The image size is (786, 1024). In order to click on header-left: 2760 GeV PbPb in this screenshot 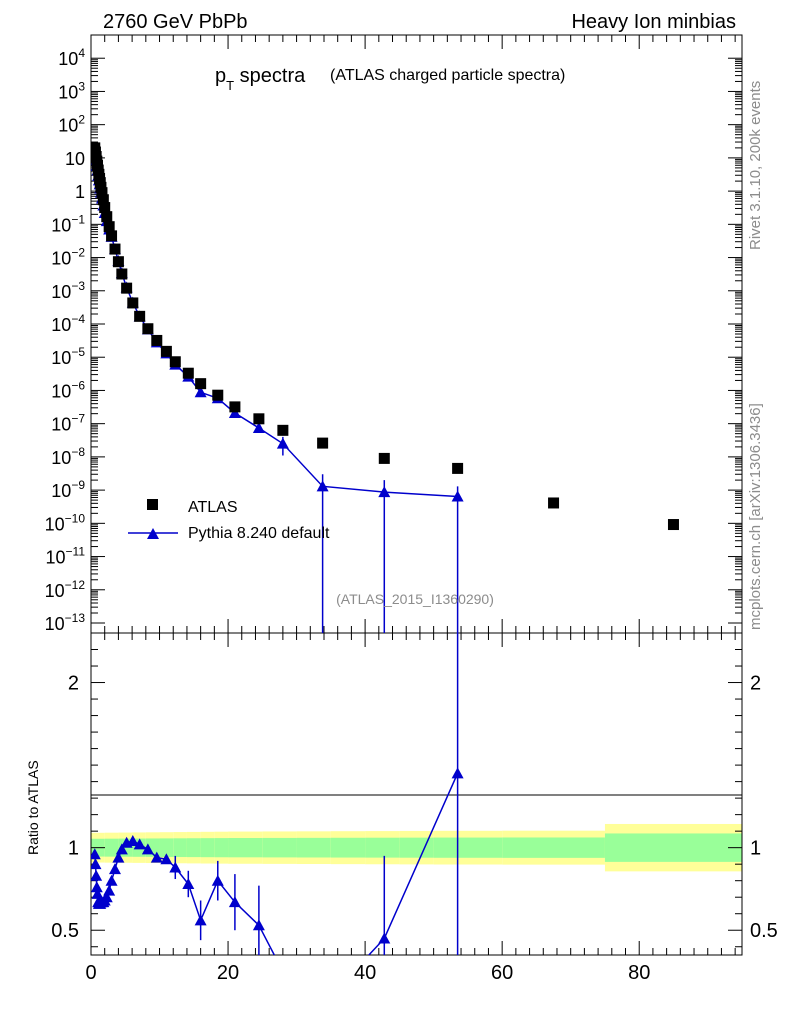, I will do `click(175, 22)`.